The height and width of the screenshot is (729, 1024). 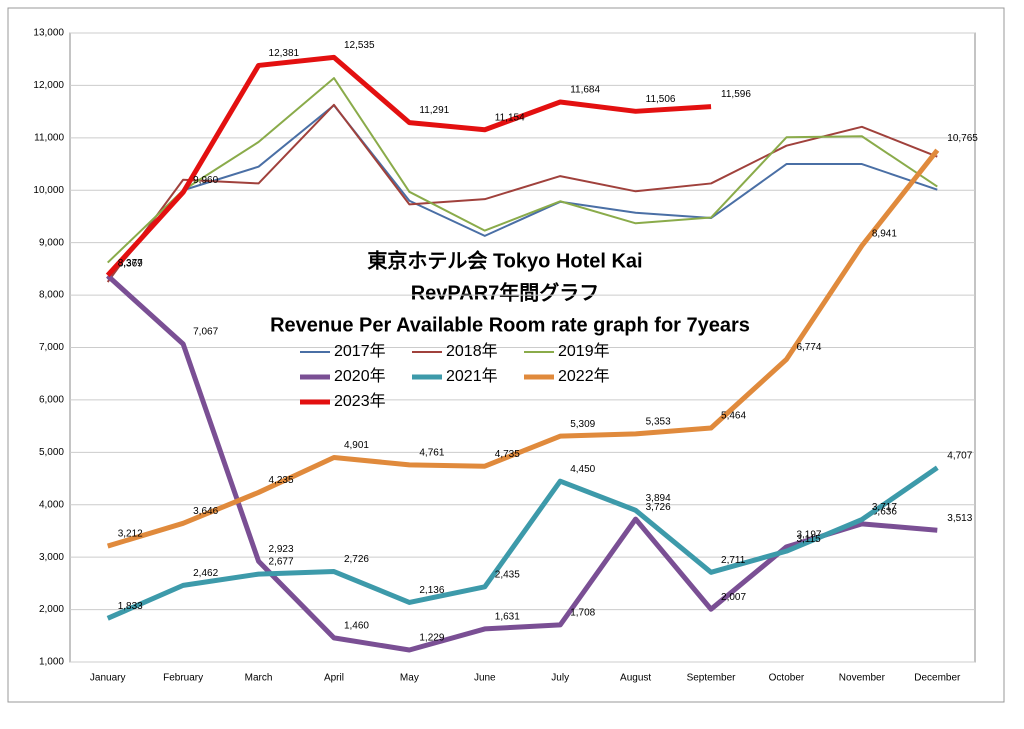 What do you see at coordinates (51, 242) in the screenshot?
I see `y-tick-label: 9,000` at bounding box center [51, 242].